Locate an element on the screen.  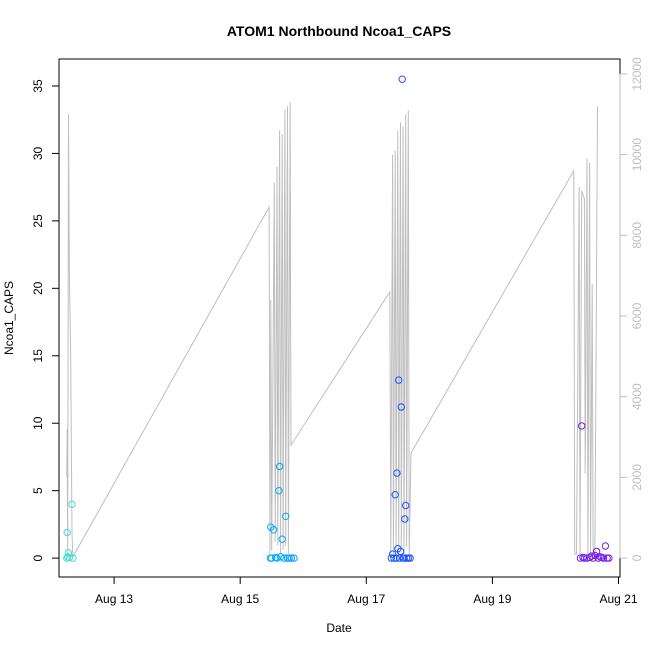
x-axis-label: Date is located at coordinates (339, 628).